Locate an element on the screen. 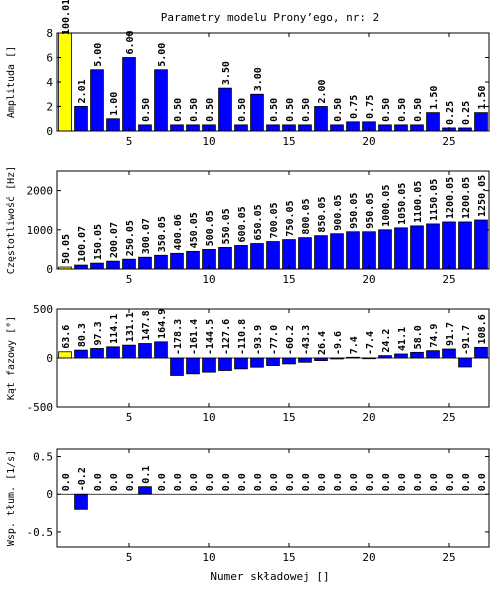  y-tick-label: 2 is located at coordinates (49, 107).